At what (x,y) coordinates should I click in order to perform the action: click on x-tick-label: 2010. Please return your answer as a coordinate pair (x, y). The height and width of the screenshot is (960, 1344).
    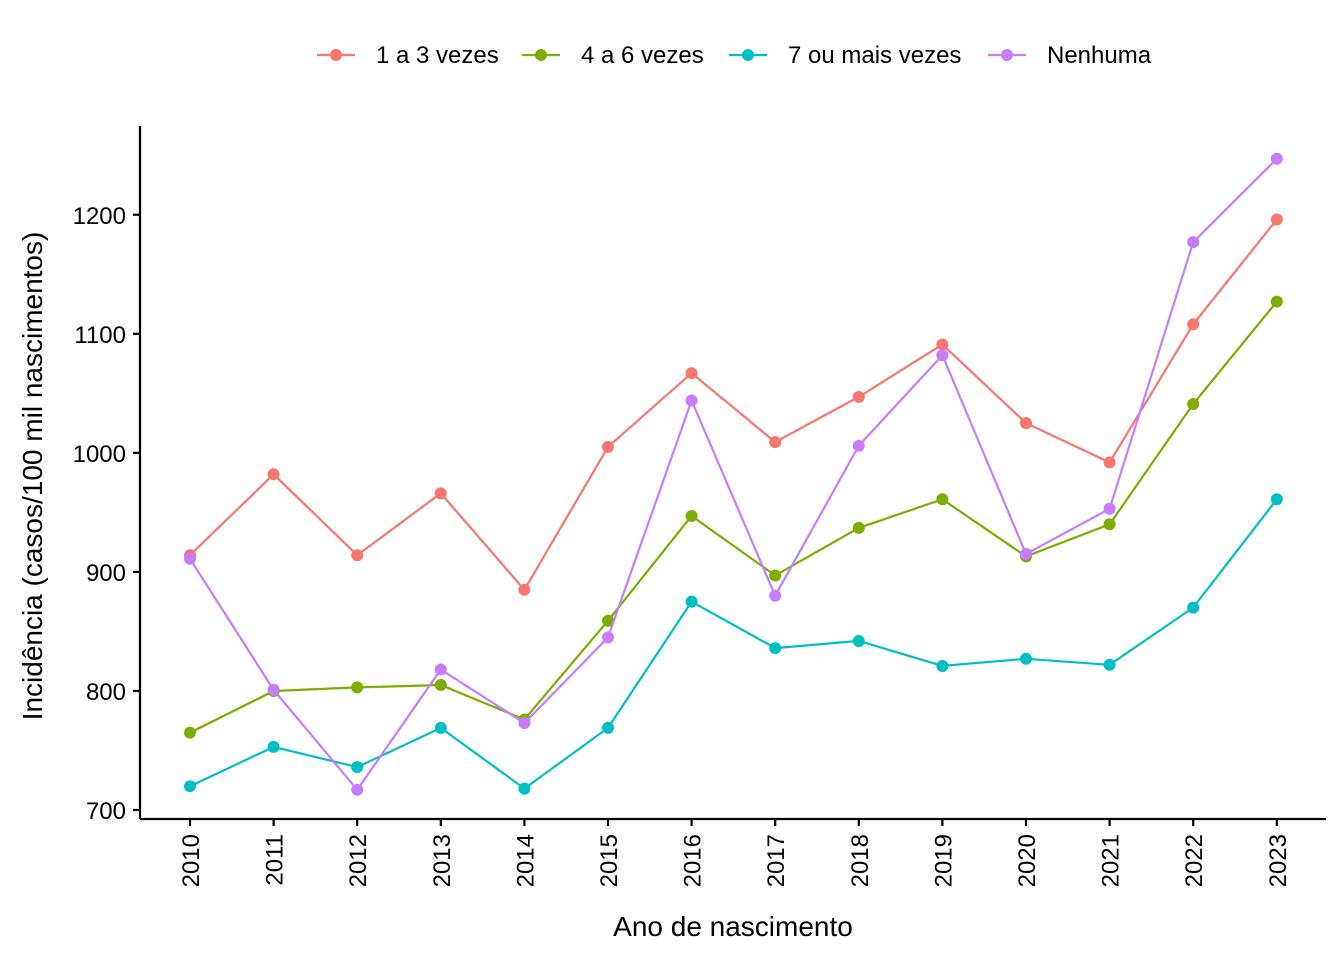
    Looking at the image, I should click on (191, 860).